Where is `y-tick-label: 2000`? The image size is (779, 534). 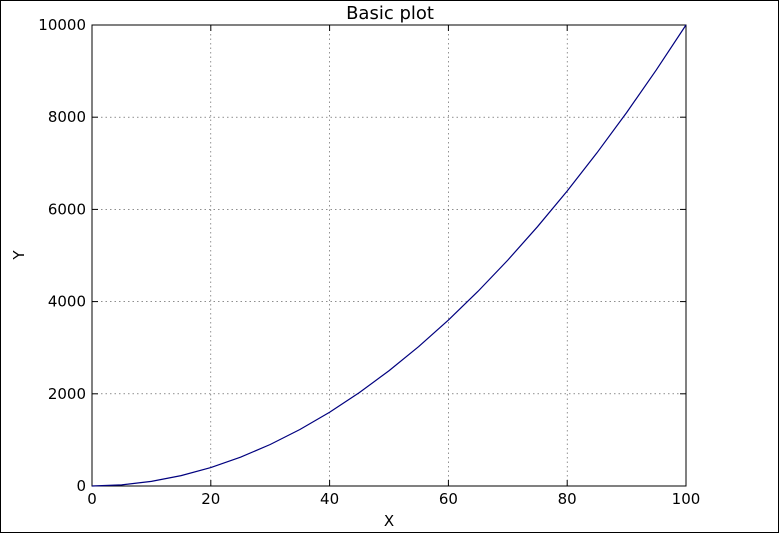
y-tick-label: 2000 is located at coordinates (67, 394).